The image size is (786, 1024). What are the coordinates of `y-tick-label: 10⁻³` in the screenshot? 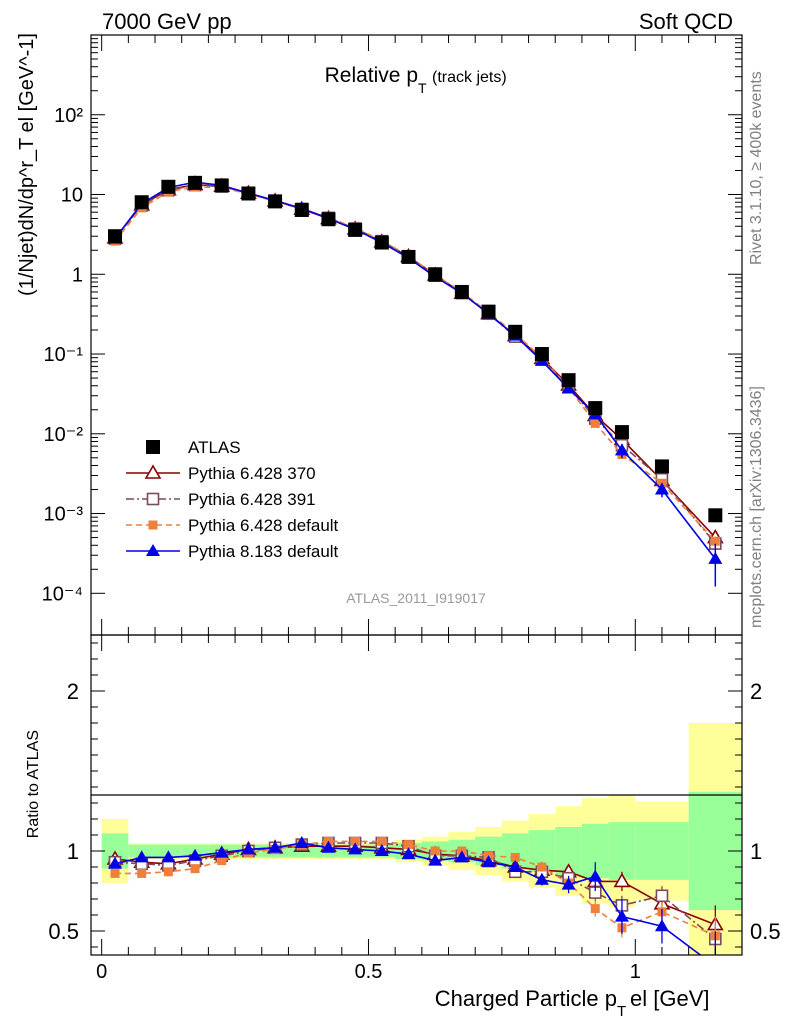 It's located at (64, 515).